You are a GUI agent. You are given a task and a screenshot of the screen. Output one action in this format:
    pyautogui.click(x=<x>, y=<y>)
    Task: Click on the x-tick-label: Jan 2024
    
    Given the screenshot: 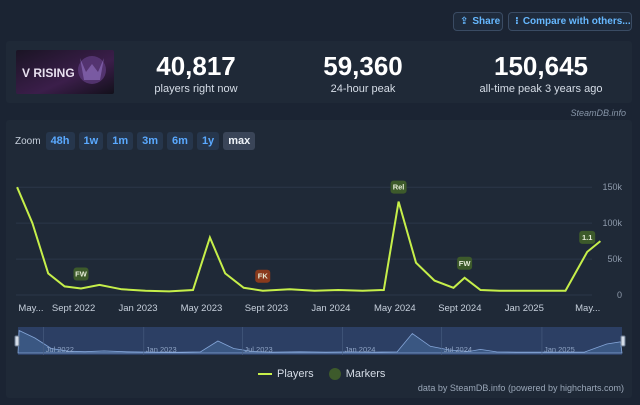 What is the action you would take?
    pyautogui.click(x=330, y=308)
    